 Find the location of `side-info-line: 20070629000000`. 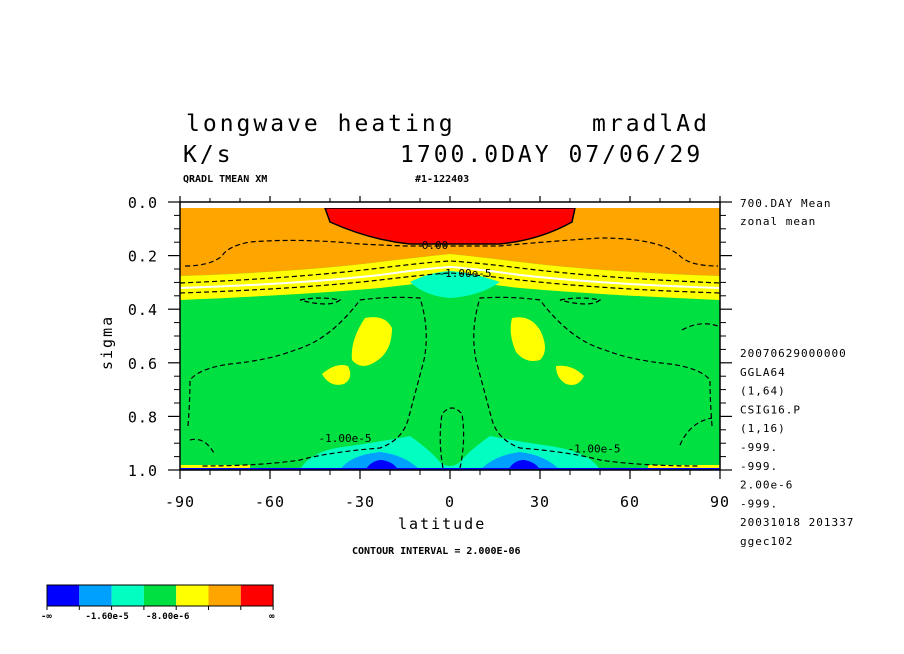

side-info-line: 20070629000000 is located at coordinates (793, 353).